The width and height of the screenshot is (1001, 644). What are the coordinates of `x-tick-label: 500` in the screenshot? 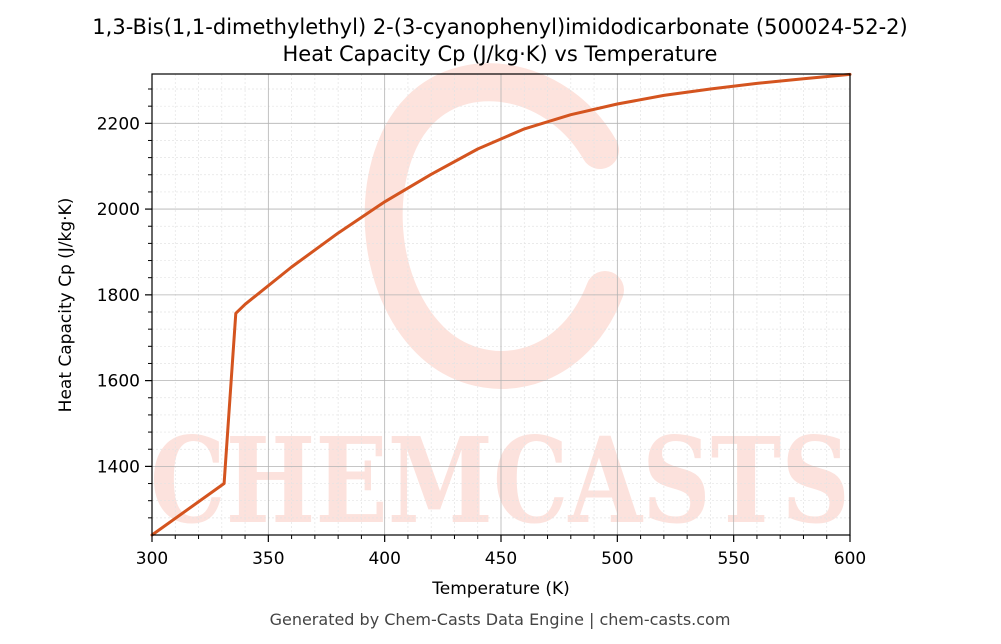 It's located at (617, 559).